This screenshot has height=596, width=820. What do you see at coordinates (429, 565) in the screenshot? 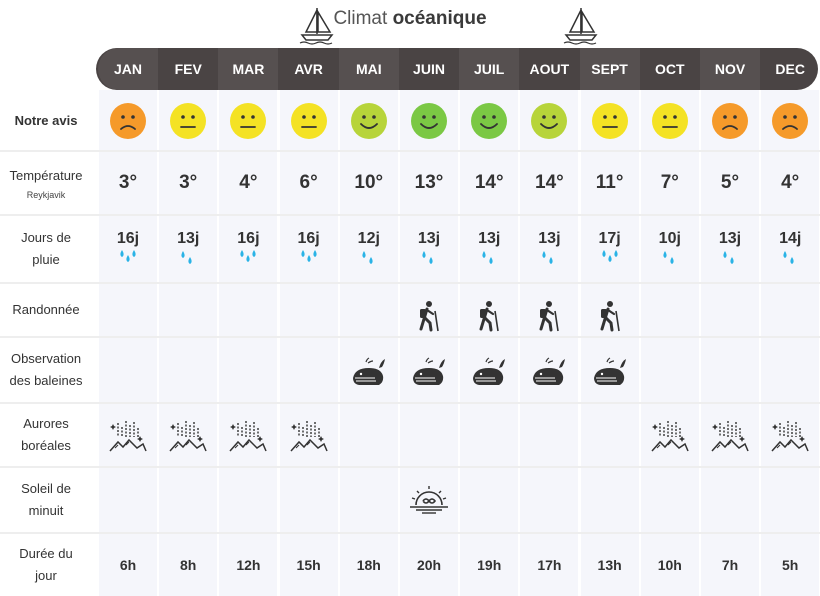
I see `day-length-cell: 20h` at bounding box center [429, 565].